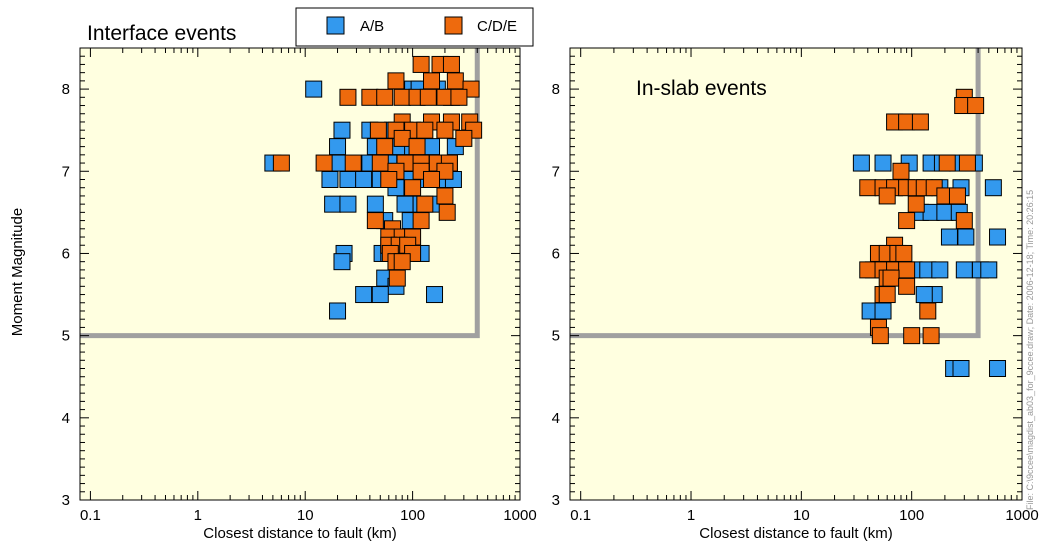 This screenshot has height=550, width=1039. I want to click on legend: A/B C/D/E, so click(414, 27).